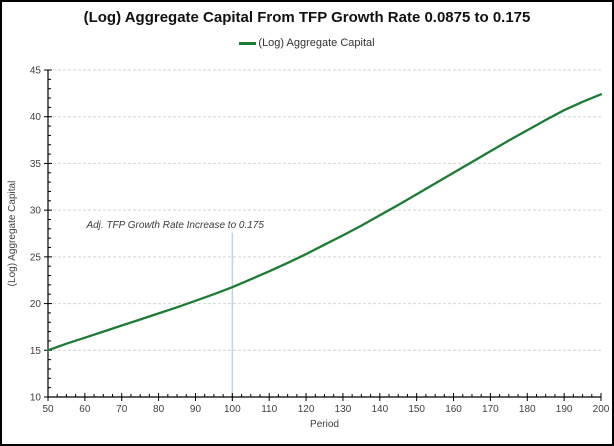 The height and width of the screenshot is (446, 614). What do you see at coordinates (12, 234) in the screenshot?
I see `y-axis-title: (Log) Aggregate Capital` at bounding box center [12, 234].